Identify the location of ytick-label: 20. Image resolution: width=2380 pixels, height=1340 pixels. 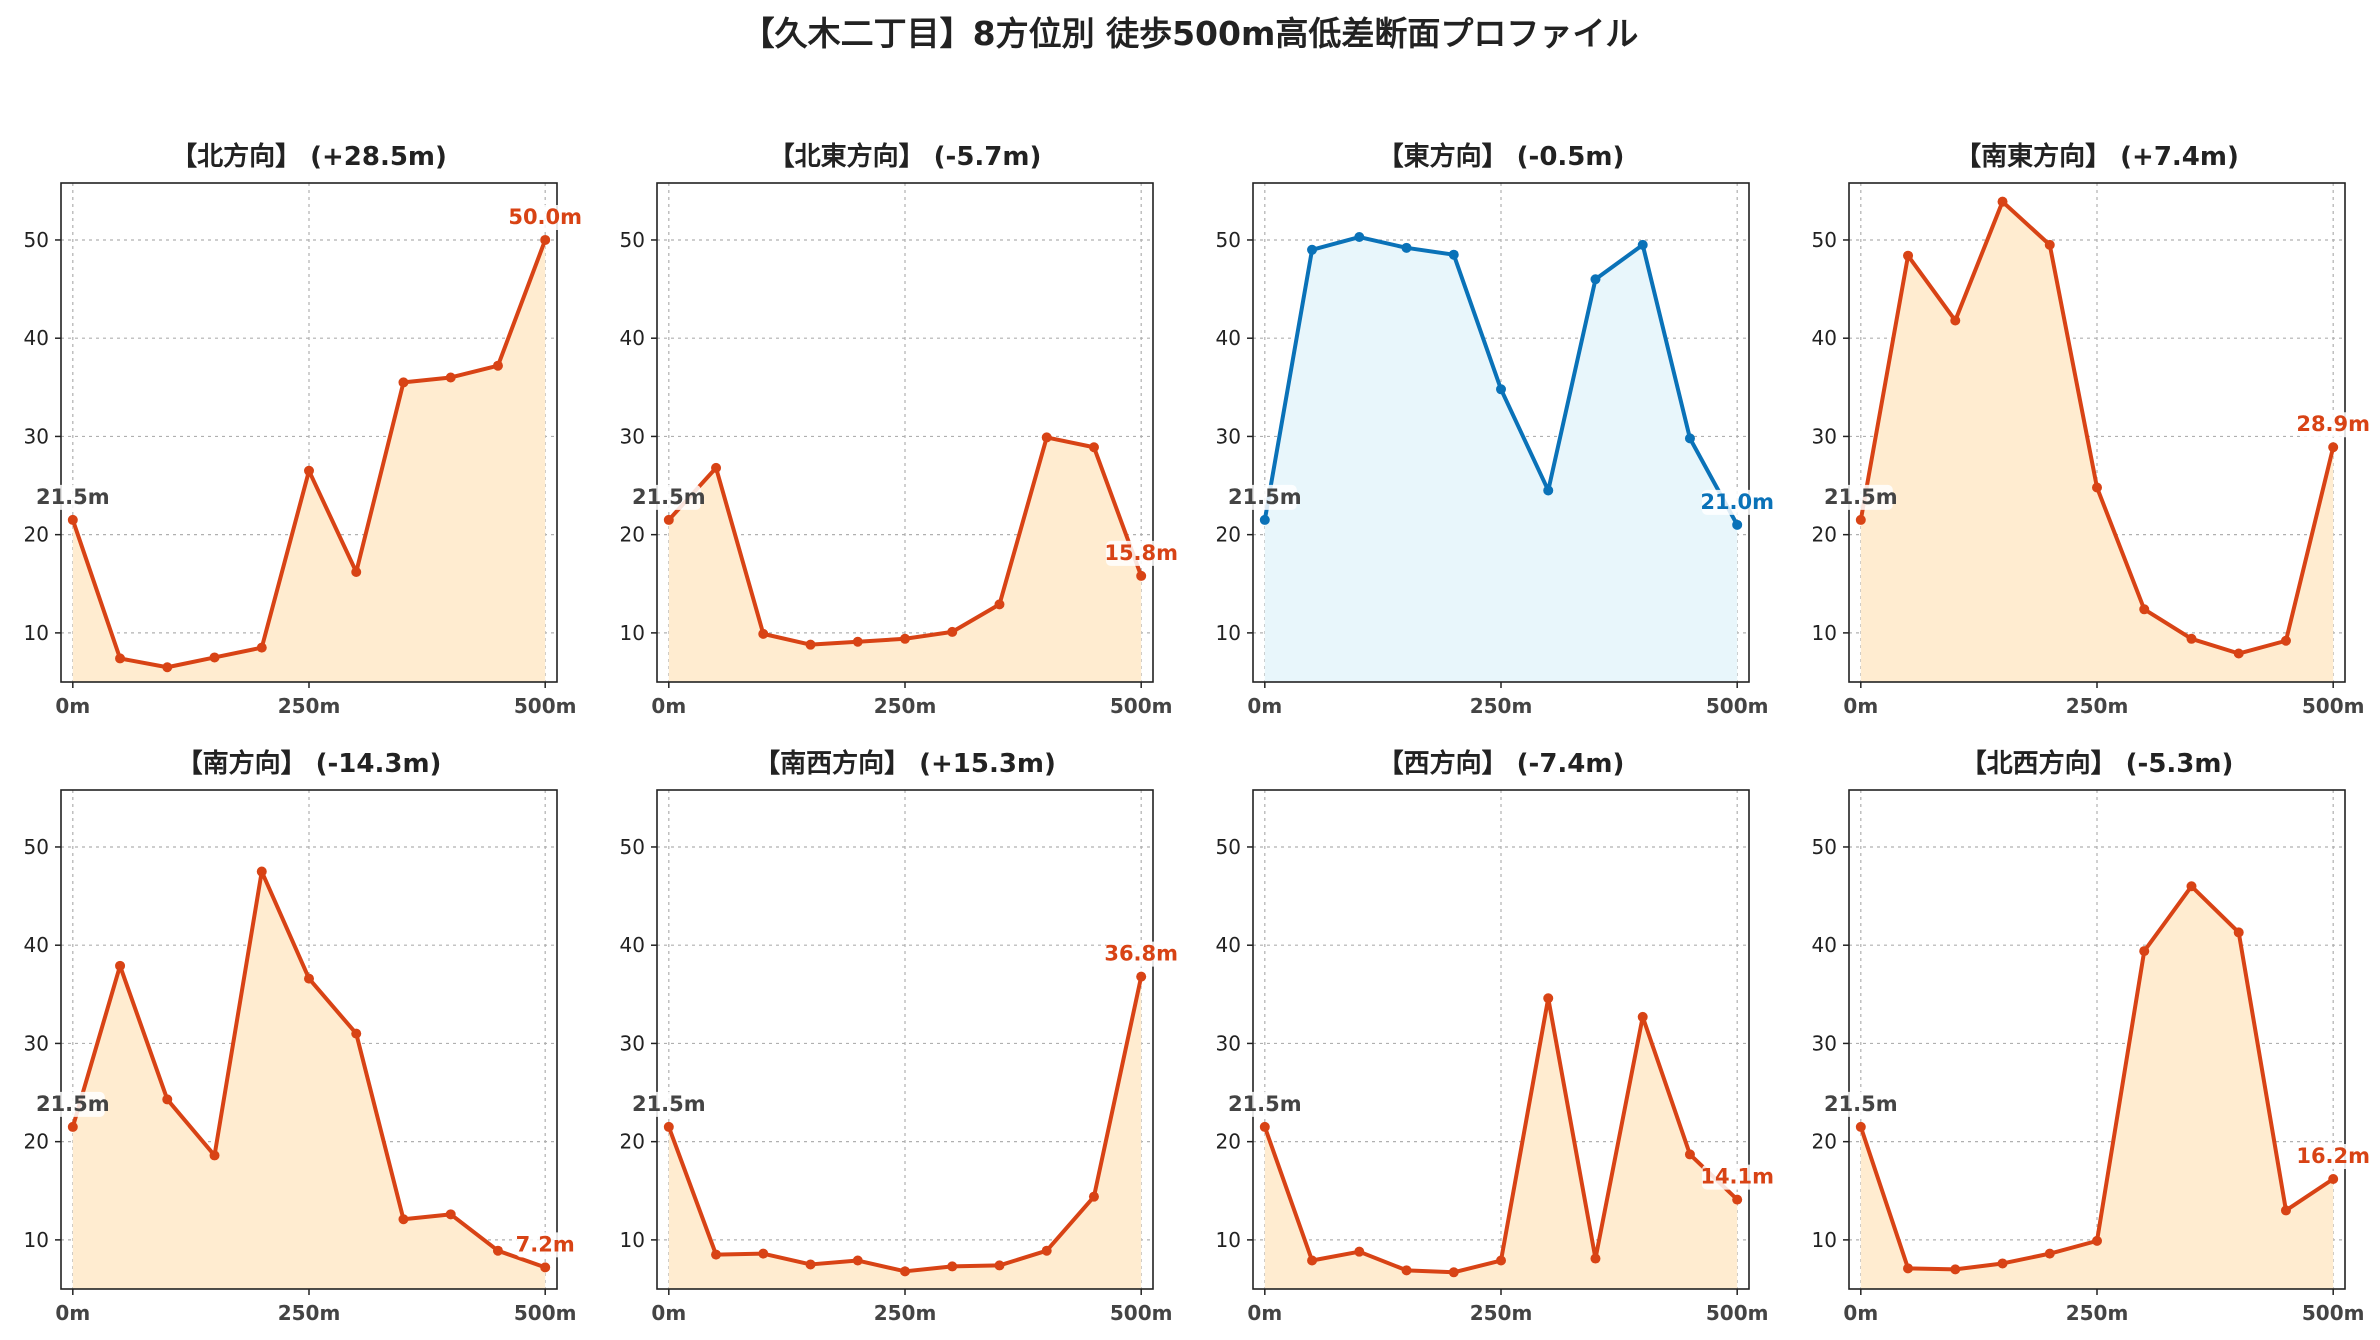
(1228, 535).